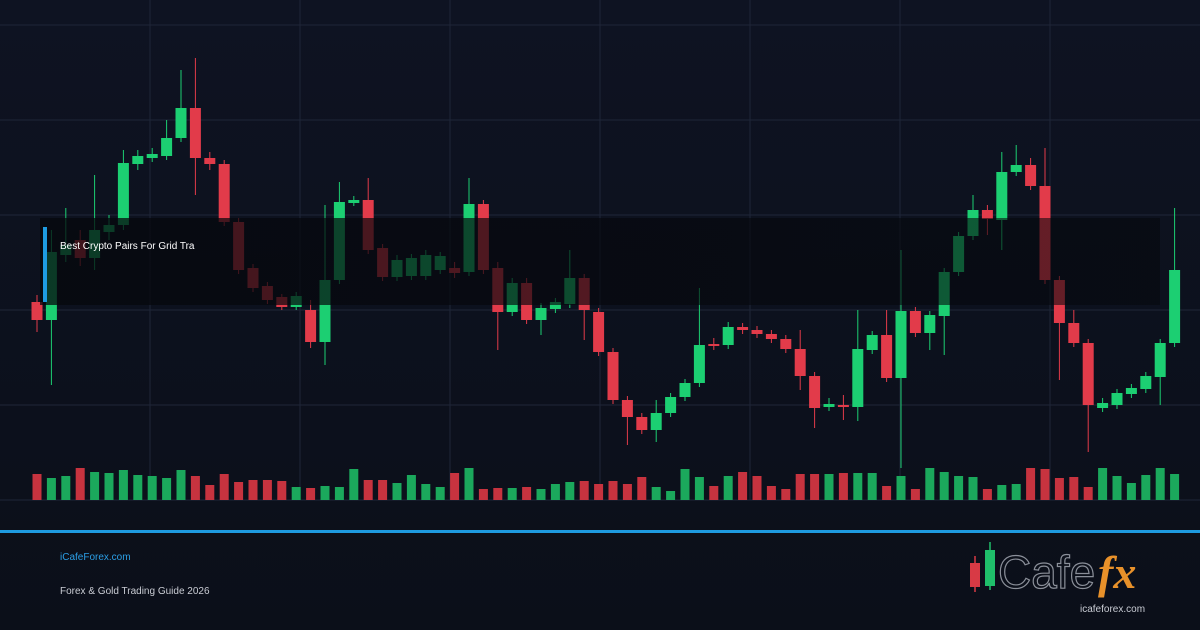 Image resolution: width=1200 pixels, height=630 pixels. Describe the element at coordinates (1046, 572) in the screenshot. I see `logo-word: Cafe` at that location.